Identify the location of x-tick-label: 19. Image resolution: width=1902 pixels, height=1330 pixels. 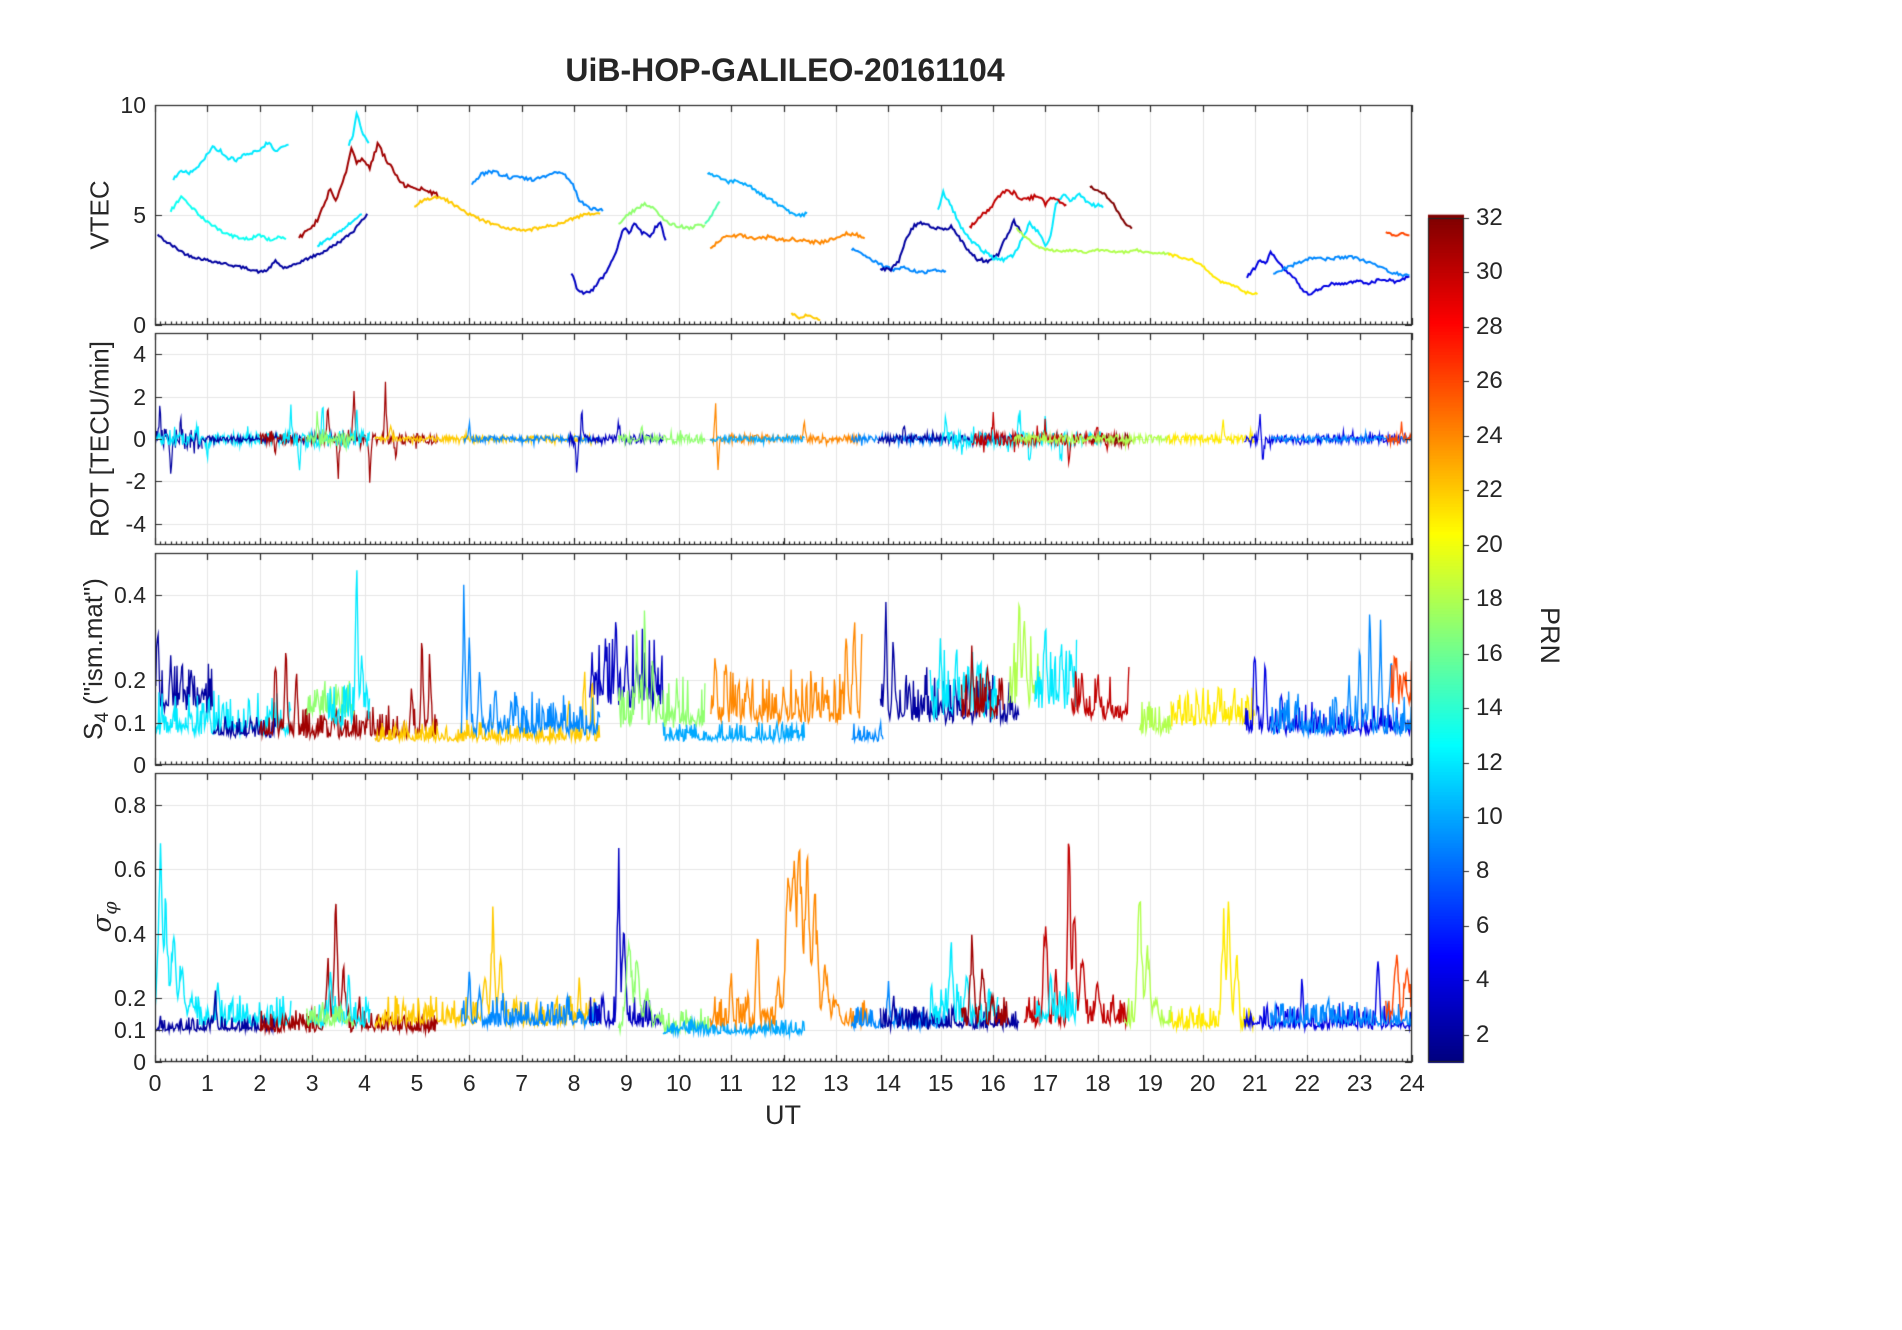
(1150, 1083).